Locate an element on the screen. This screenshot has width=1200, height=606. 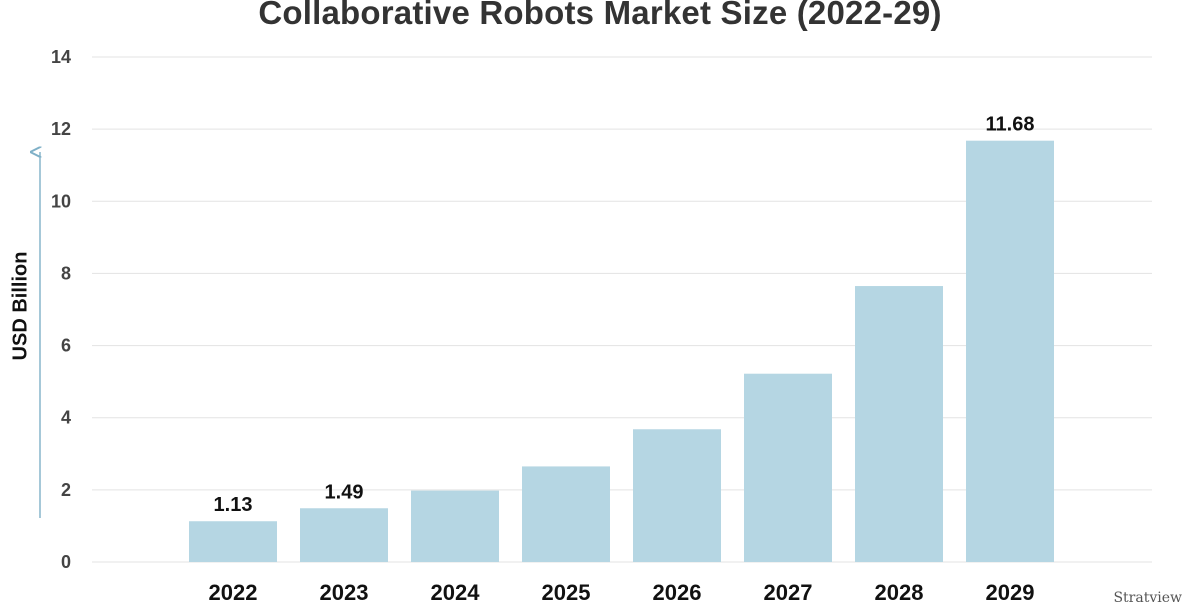
y-tick-label: 8 is located at coordinates (66, 273).